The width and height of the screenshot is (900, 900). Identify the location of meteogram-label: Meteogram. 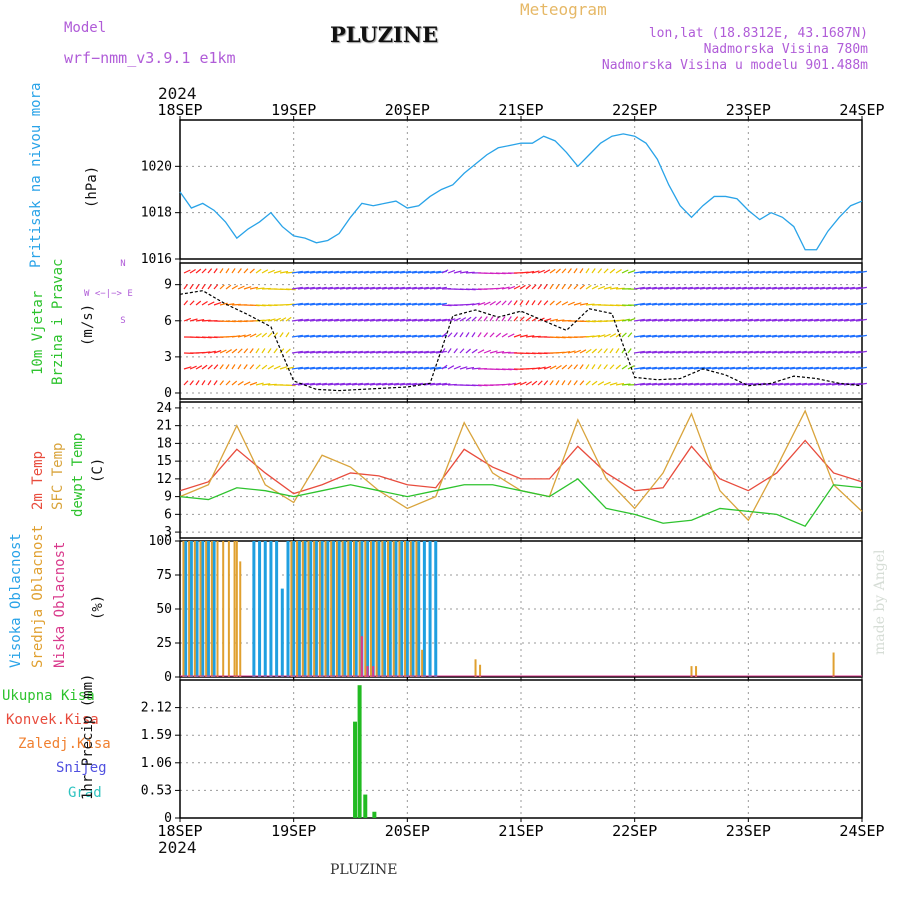
(563, 9).